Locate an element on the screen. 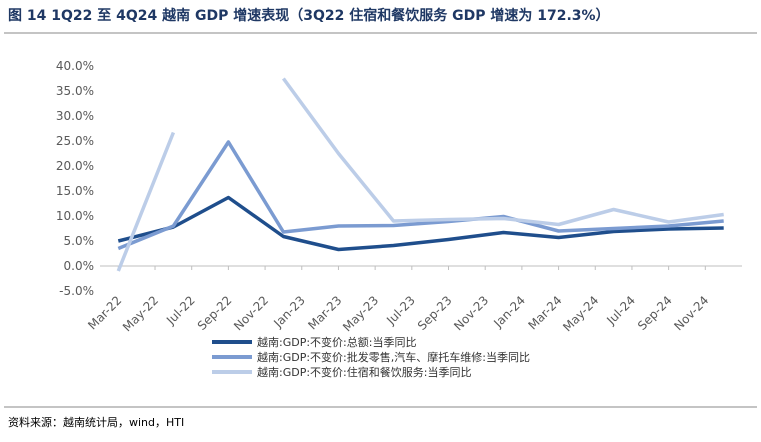  y-tick-label: 20.0% is located at coordinates (75, 166).